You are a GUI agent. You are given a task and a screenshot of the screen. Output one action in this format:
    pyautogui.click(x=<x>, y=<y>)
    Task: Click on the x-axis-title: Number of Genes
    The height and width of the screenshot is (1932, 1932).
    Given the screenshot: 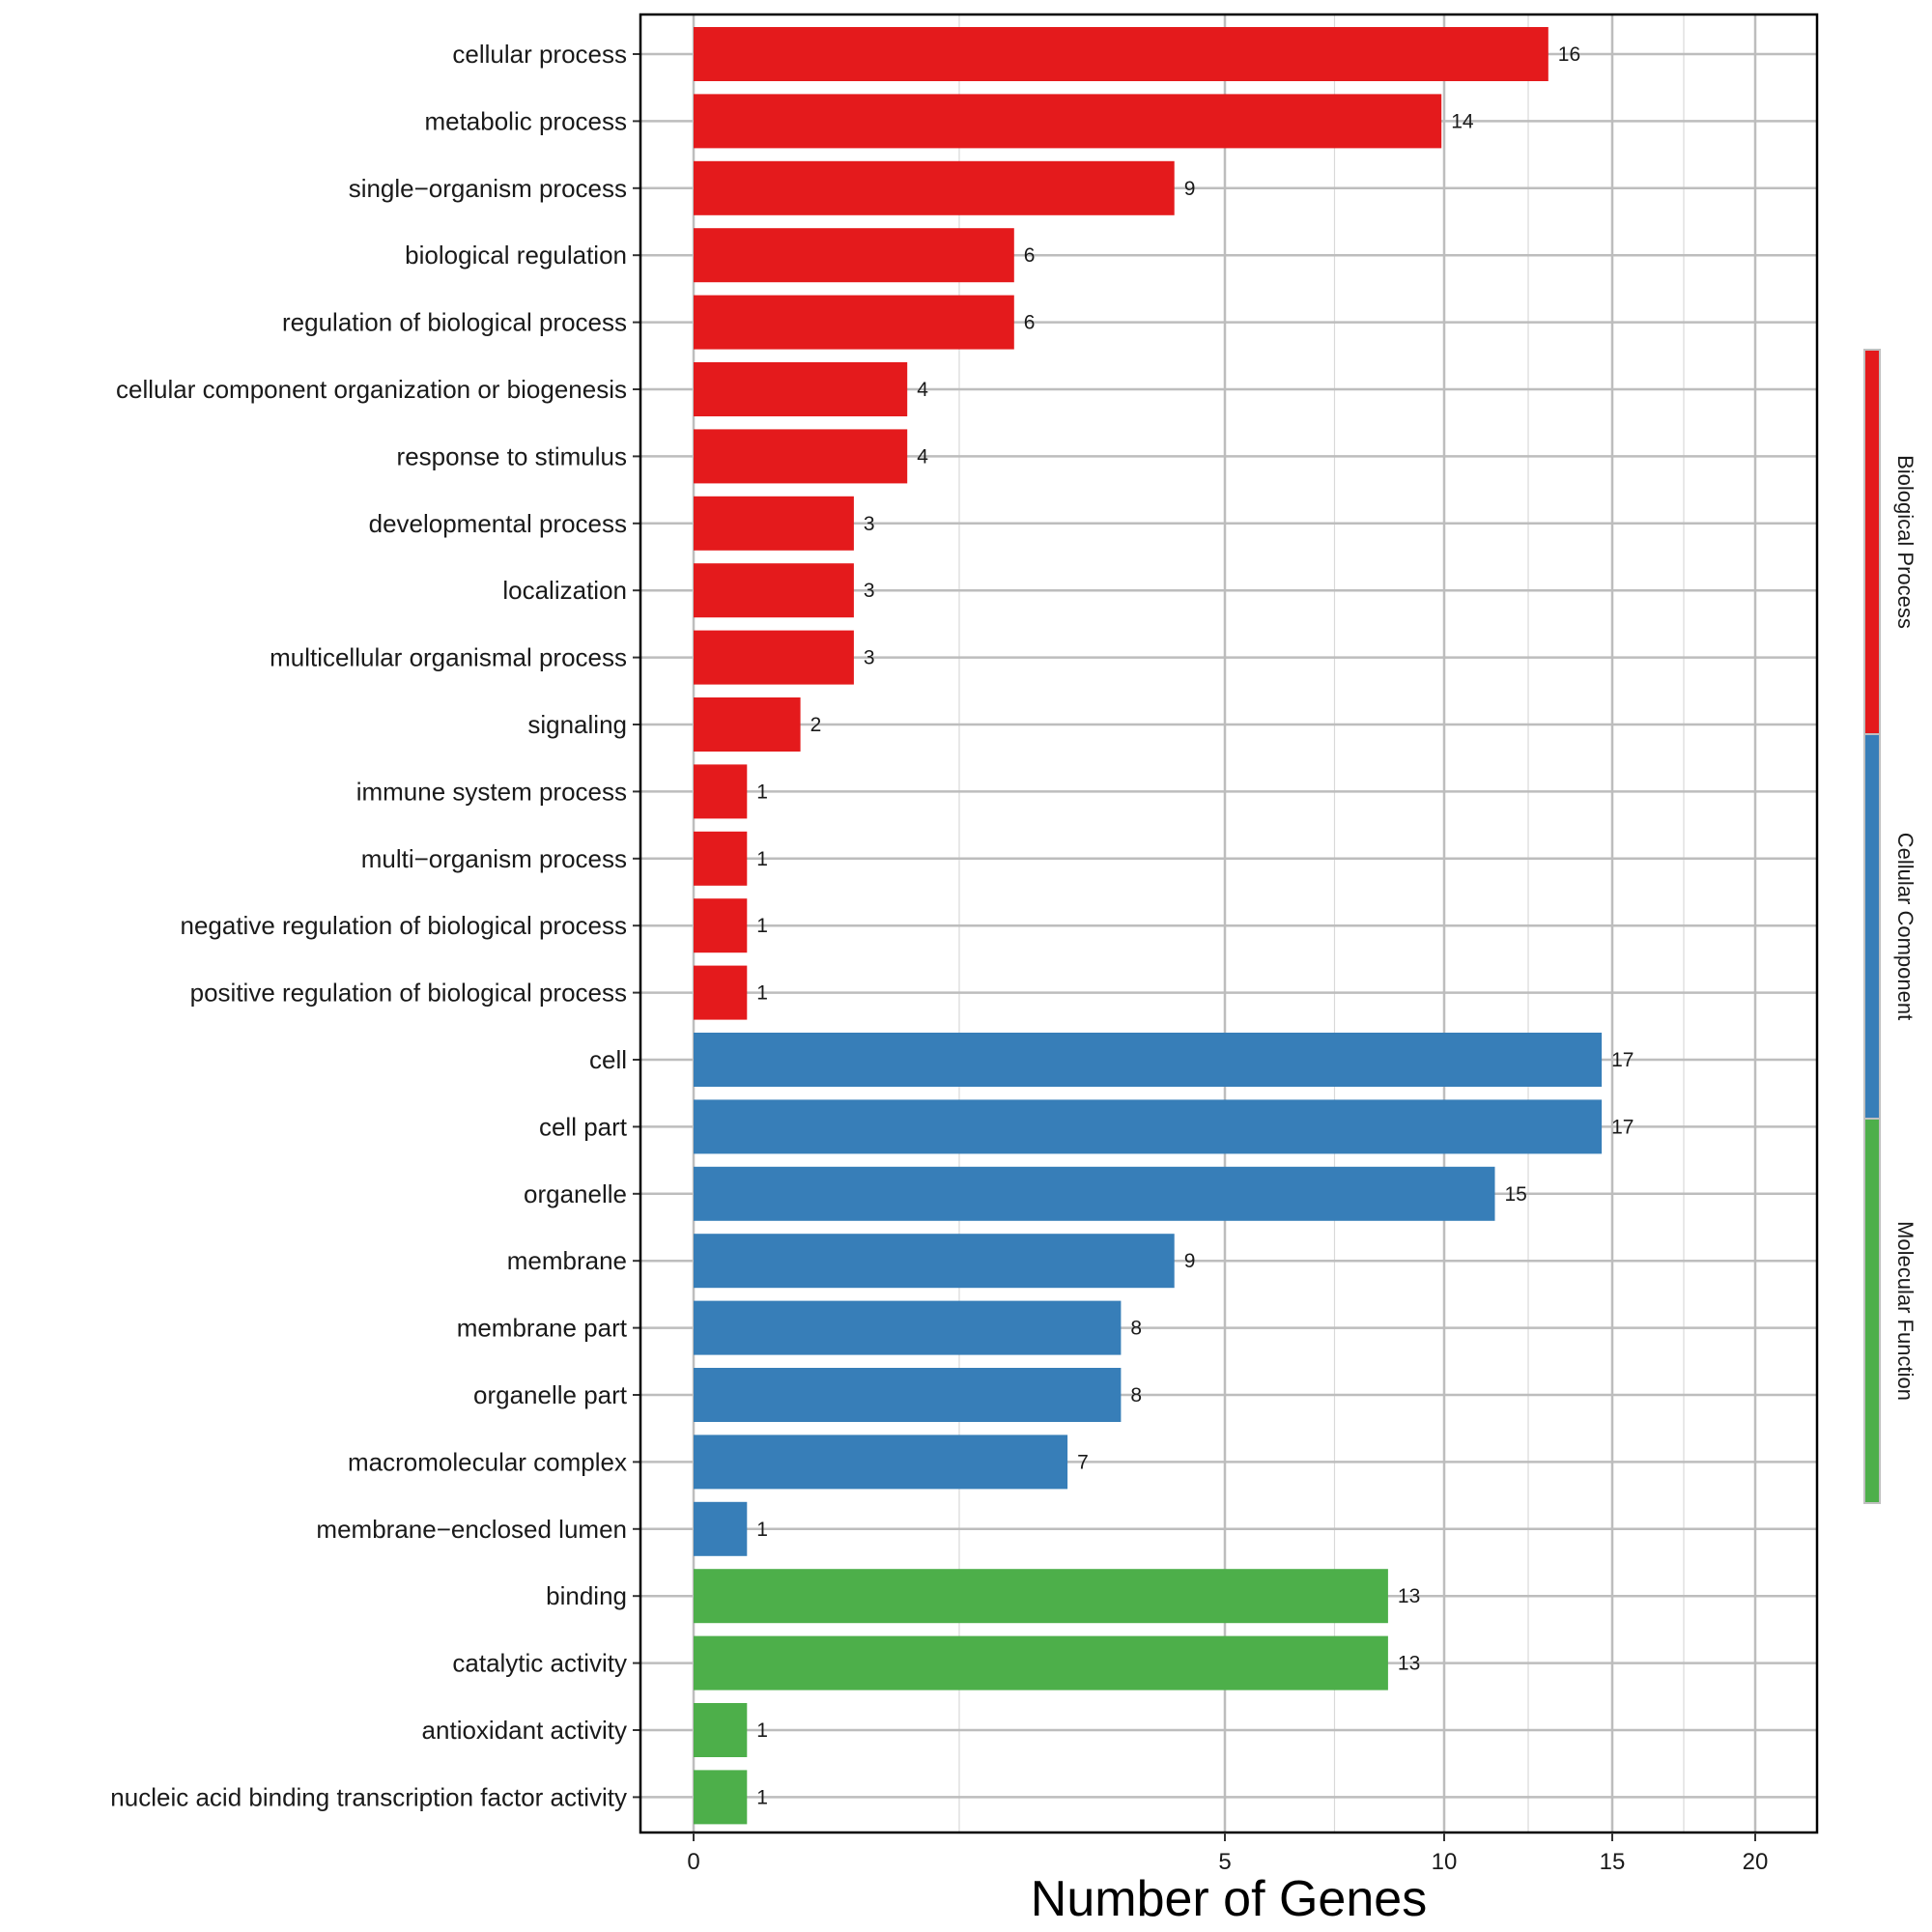 What is the action you would take?
    pyautogui.click(x=1229, y=1899)
    